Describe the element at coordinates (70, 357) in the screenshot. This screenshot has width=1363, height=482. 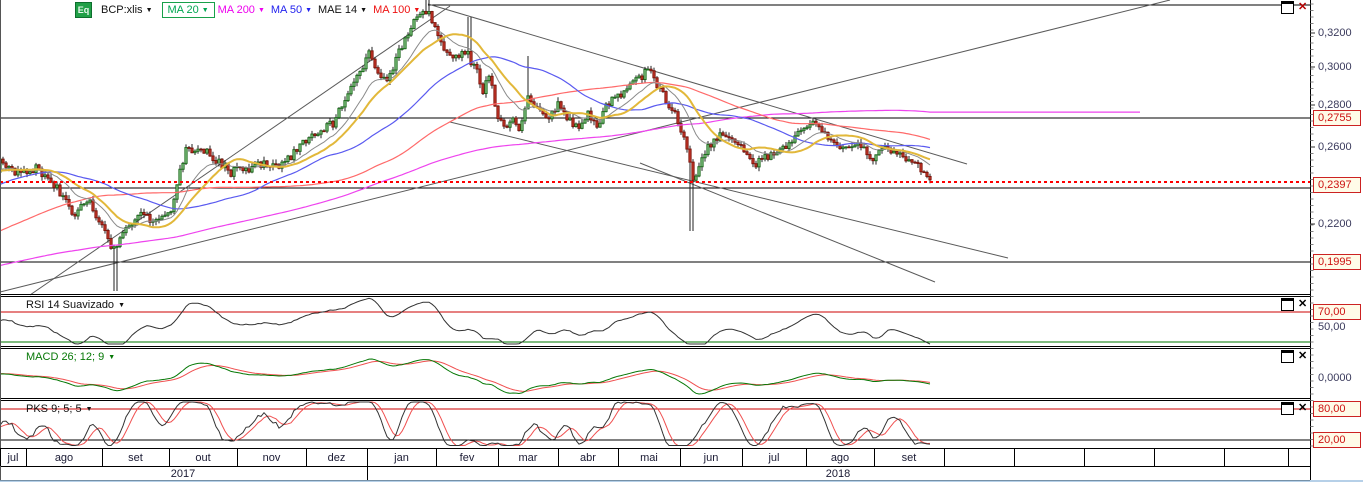
I see `macd-panel-title: MACD 26; 12; 9 ▼` at that location.